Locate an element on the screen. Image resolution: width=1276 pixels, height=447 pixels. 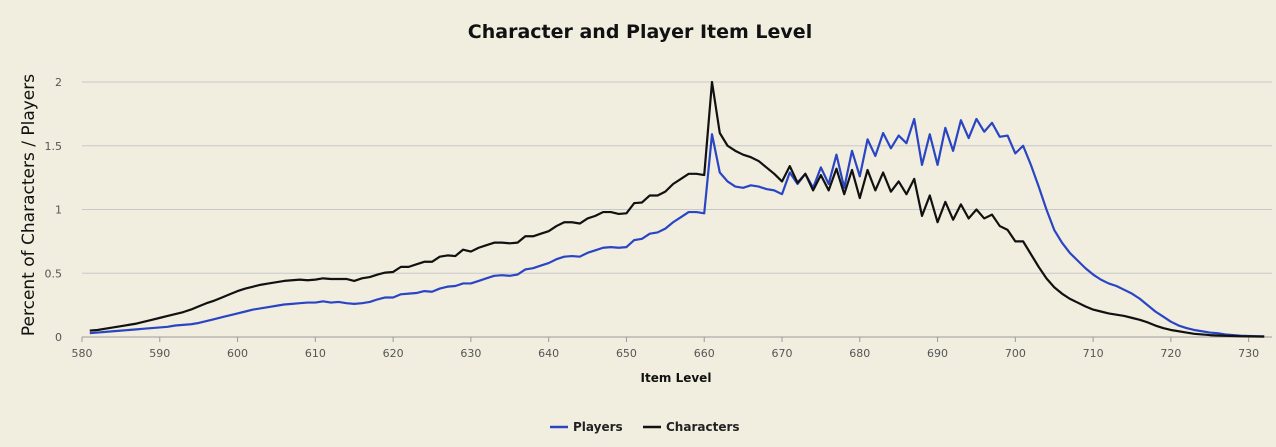
y-tick-label: 1 is located at coordinates (58, 210).